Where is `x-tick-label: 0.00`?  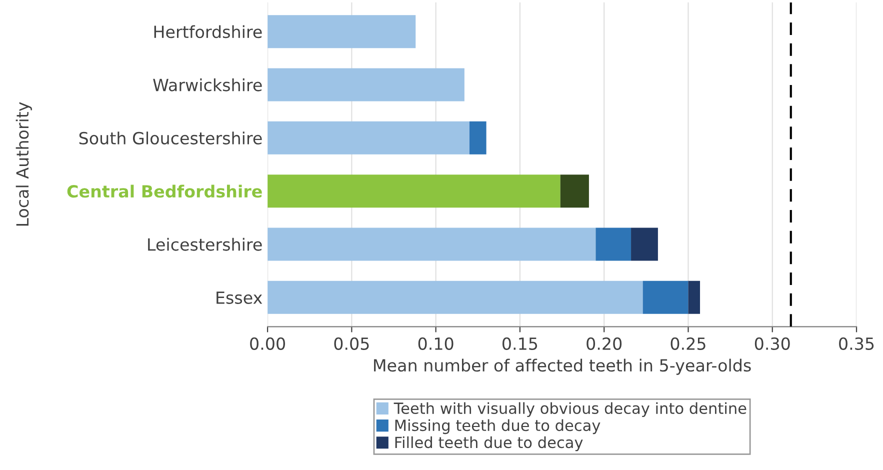 x-tick-label: 0.00 is located at coordinates (267, 343).